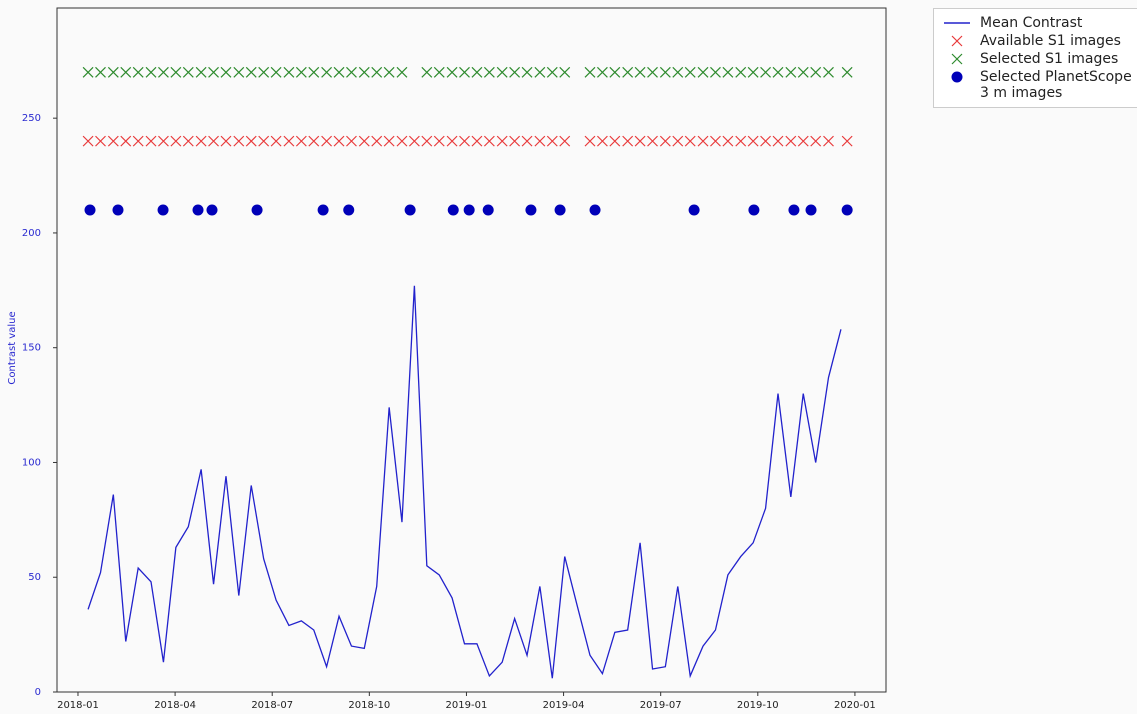 The image size is (1137, 714). What do you see at coordinates (78, 705) in the screenshot?
I see `x-tick-label: 2018-01` at bounding box center [78, 705].